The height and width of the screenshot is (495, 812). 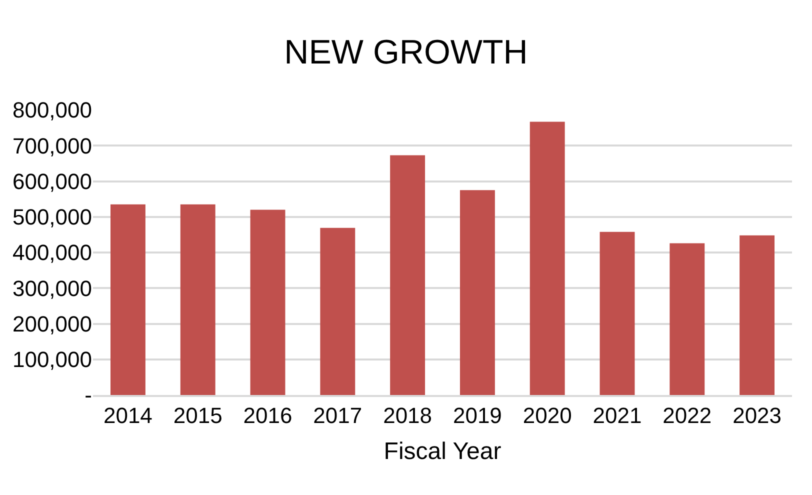 What do you see at coordinates (267, 415) in the screenshot?
I see `x-tick-label: 2016` at bounding box center [267, 415].